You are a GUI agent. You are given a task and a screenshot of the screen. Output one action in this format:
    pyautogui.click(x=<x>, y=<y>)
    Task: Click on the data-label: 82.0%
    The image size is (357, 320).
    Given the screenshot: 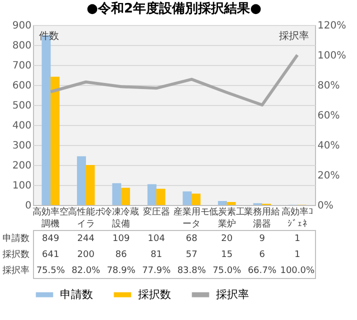 What is the action you would take?
    pyautogui.click(x=86, y=271)
    